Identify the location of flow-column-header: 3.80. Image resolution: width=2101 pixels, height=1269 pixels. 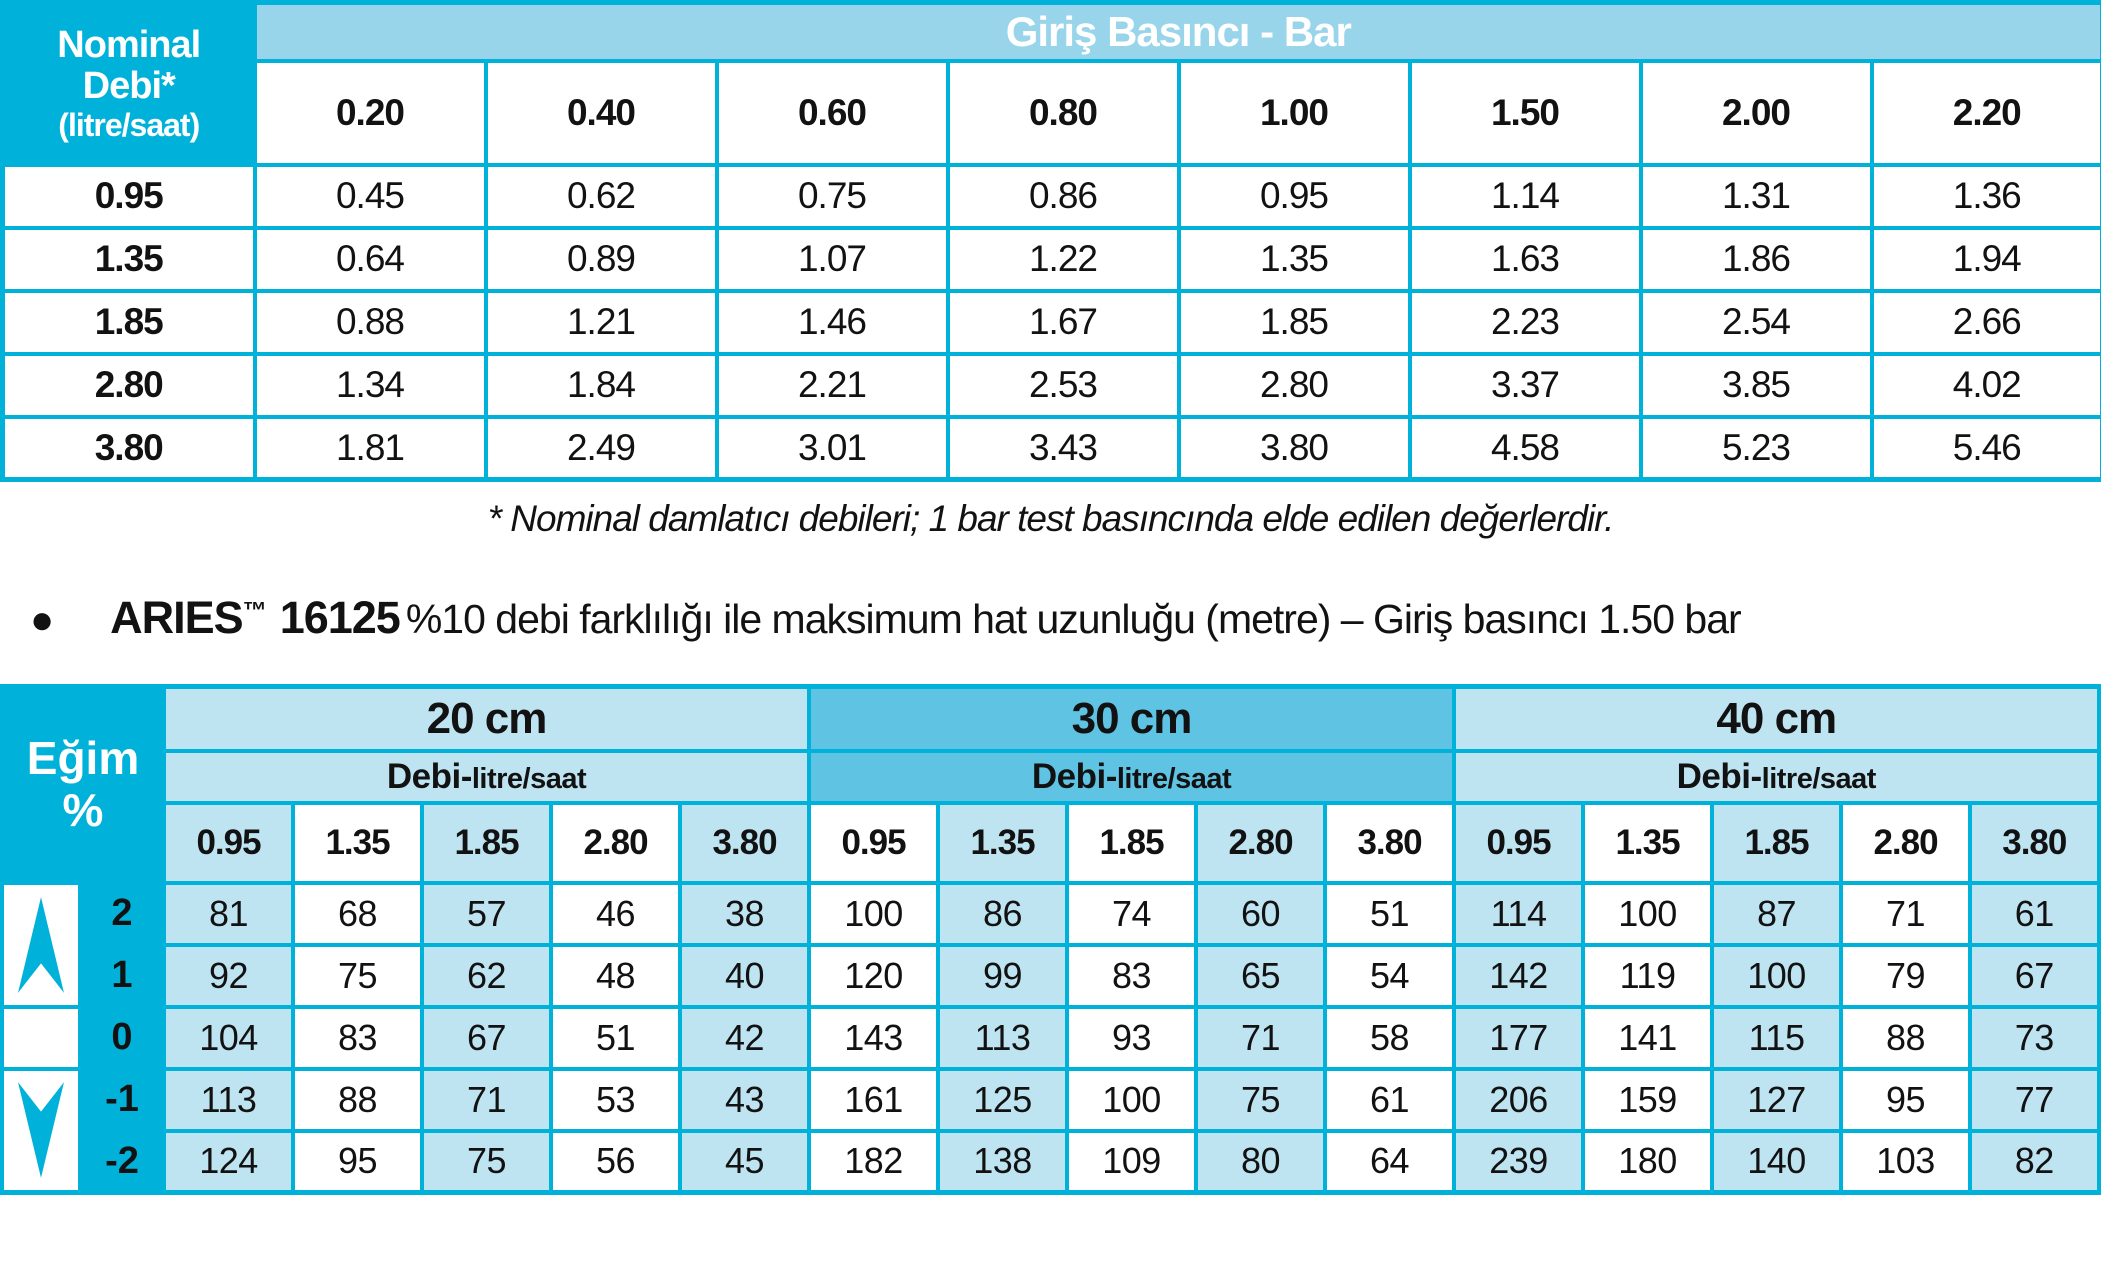
(1390, 842).